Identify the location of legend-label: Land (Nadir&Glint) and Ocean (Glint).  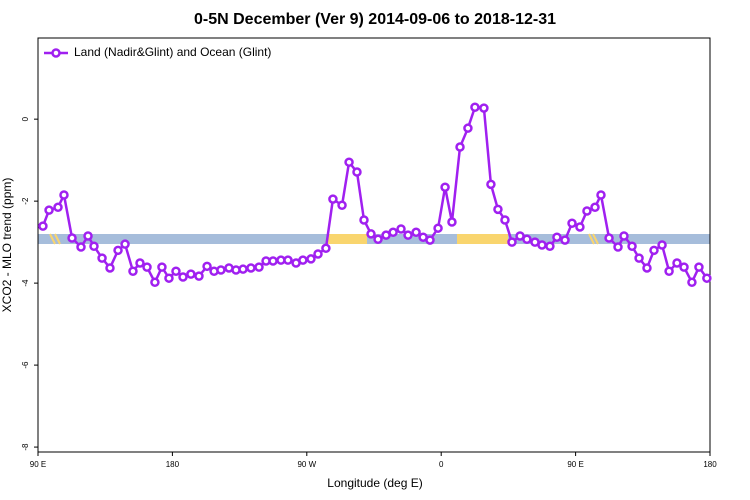
(172, 52).